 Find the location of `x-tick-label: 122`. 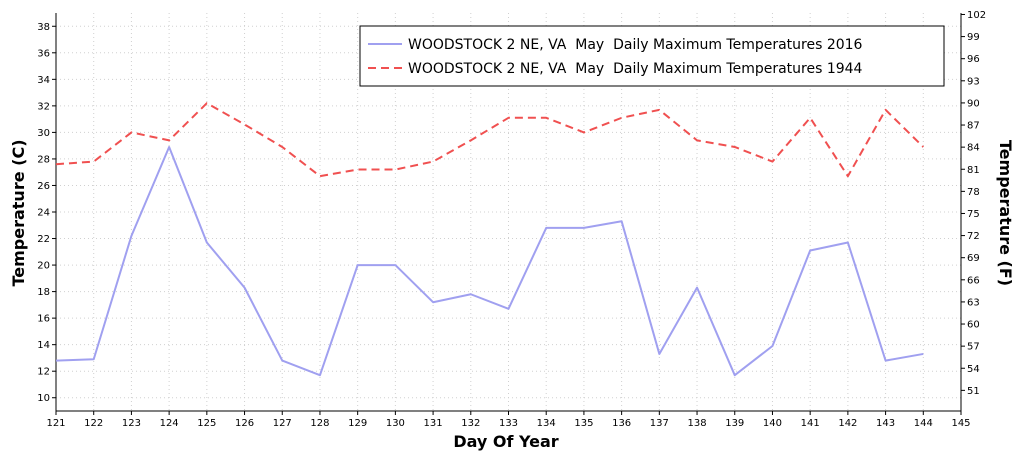

x-tick-label: 122 is located at coordinates (93, 423).